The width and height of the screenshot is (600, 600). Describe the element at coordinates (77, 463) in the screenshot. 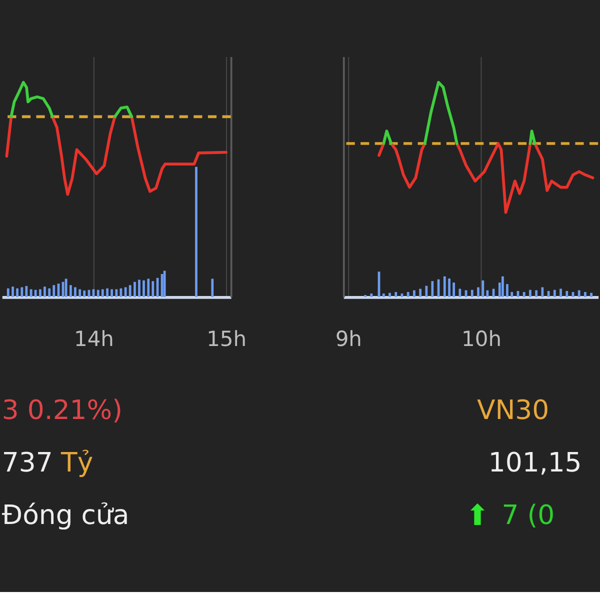

I see `text: Tỷ` at that location.